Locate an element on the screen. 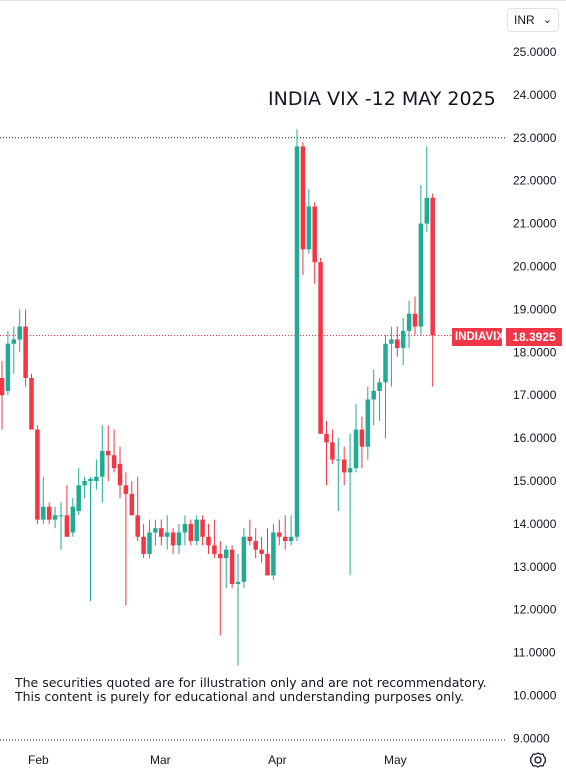 The image size is (566, 780). currency-selector: INR ⌄ is located at coordinates (533, 20).